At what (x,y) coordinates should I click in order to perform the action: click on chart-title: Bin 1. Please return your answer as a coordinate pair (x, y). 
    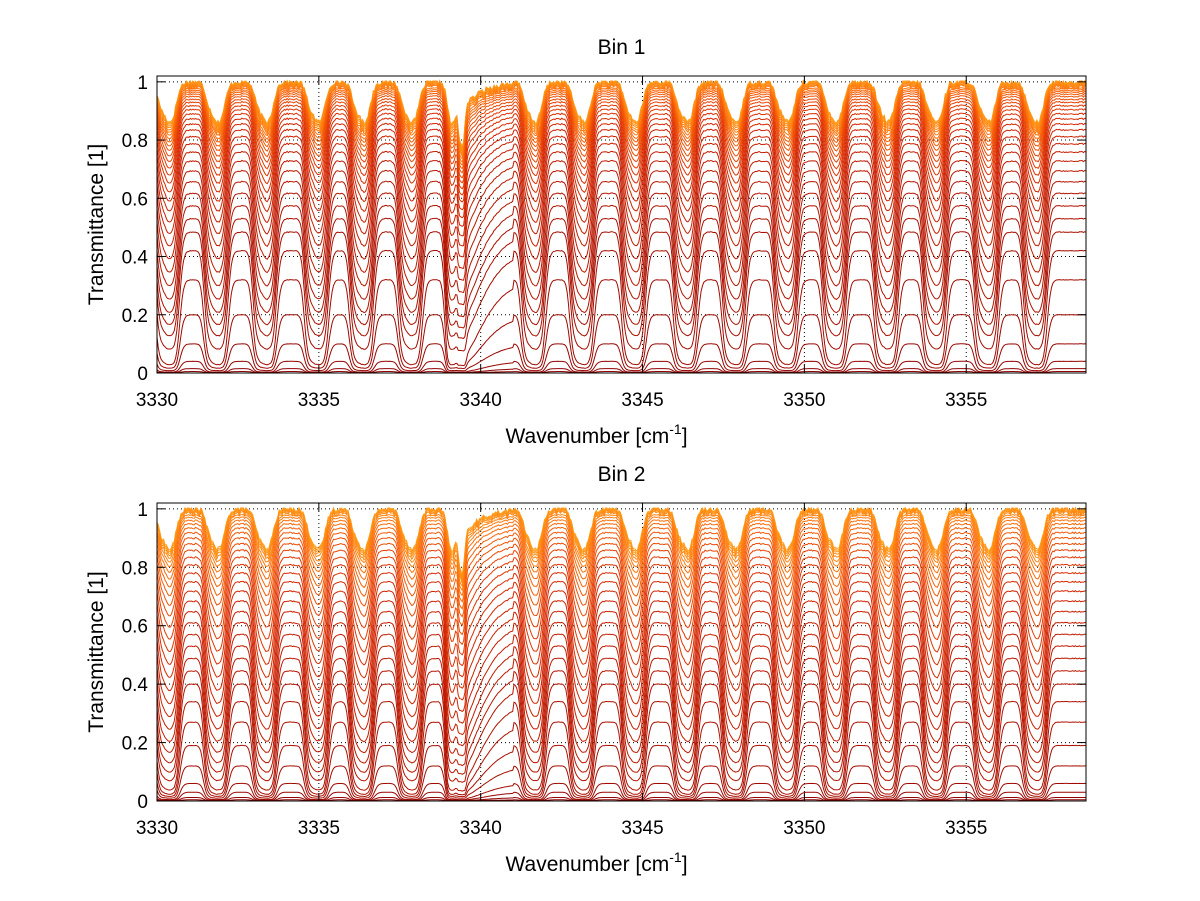
    Looking at the image, I should click on (622, 47).